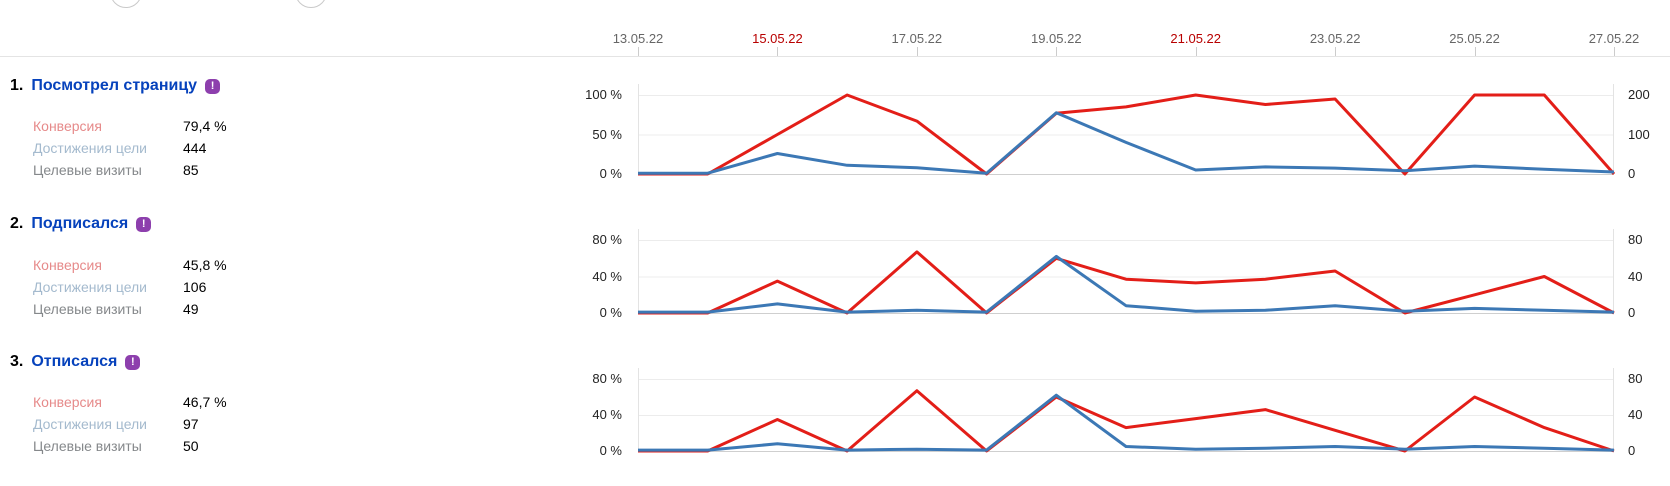 Image resolution: width=1670 pixels, height=486 pixels. Describe the element at coordinates (130, 126) in the screenshot. I see `stat-row-conversion: Конверсия 79,4 %` at that location.